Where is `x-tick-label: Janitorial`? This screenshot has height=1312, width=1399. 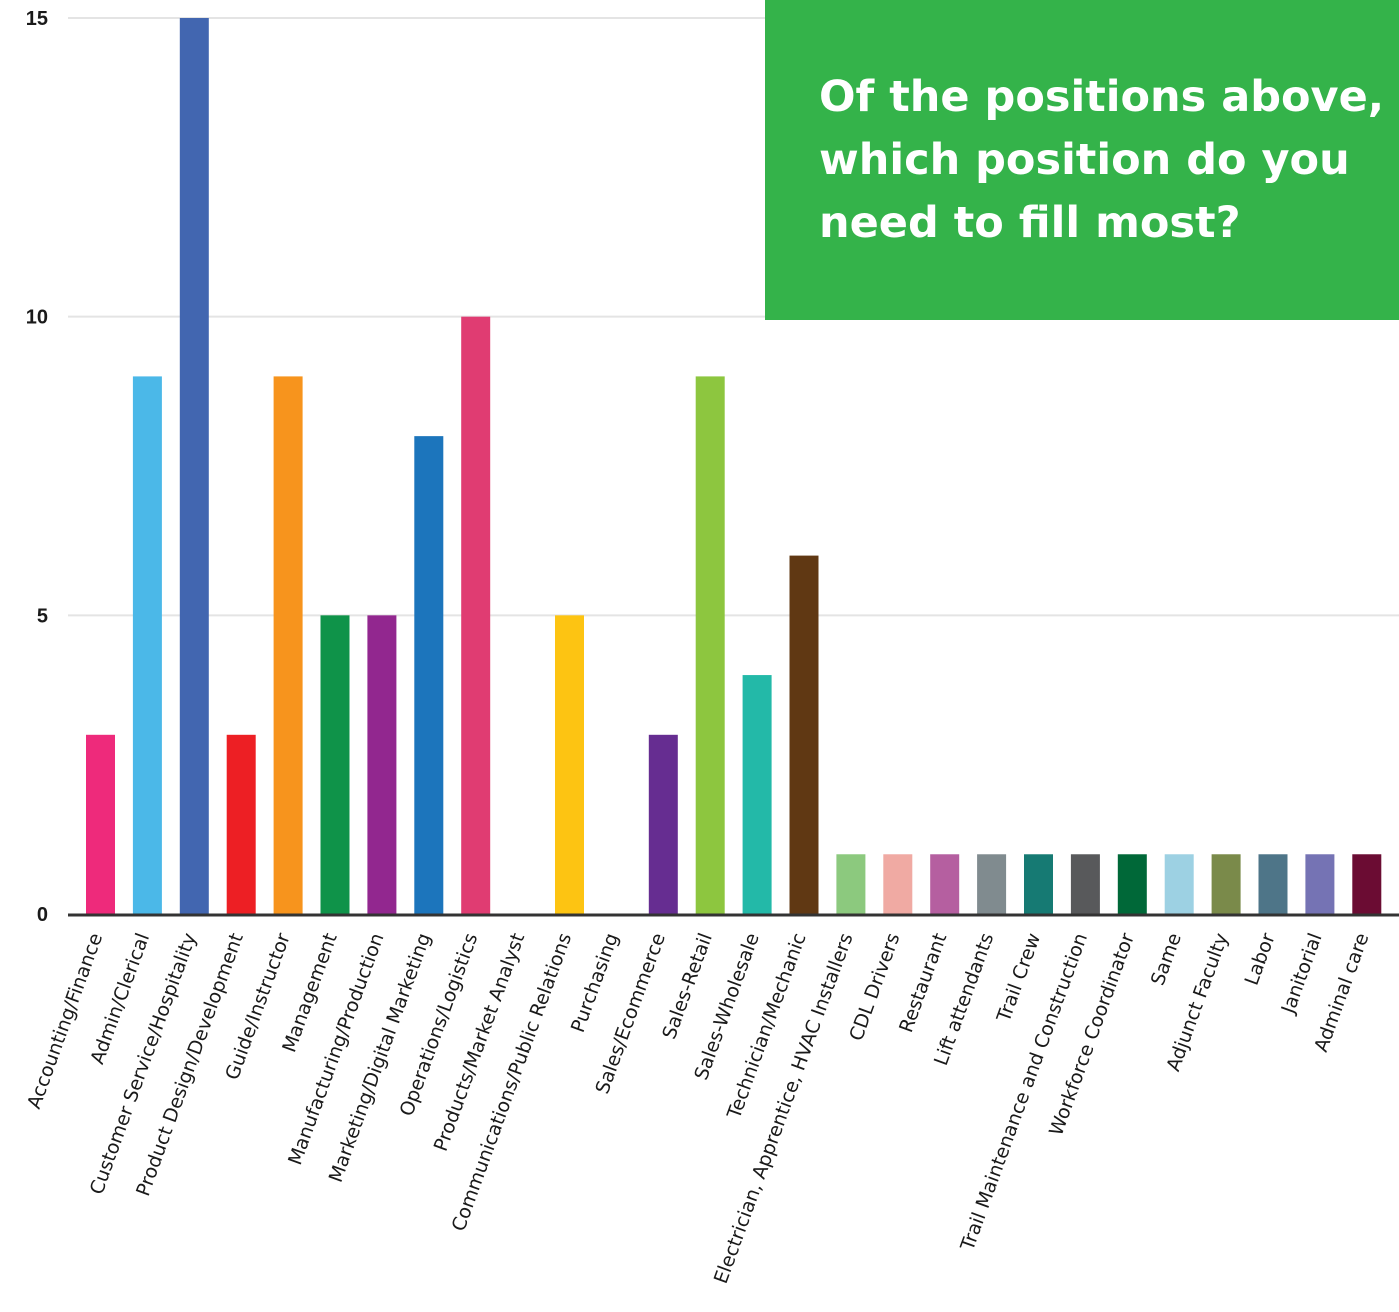 x-tick-label: Janitorial is located at coordinates (1302, 973).